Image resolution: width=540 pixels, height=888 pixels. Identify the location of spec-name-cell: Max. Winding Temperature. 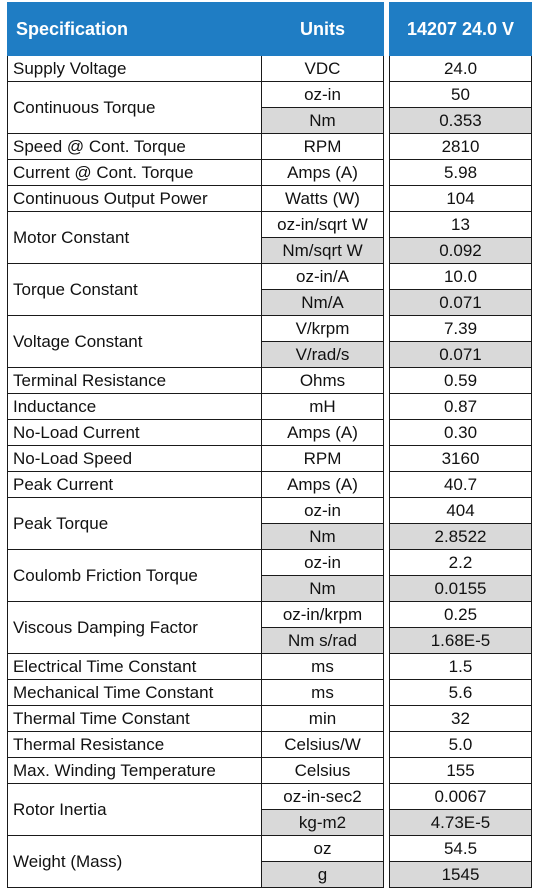
(134, 770).